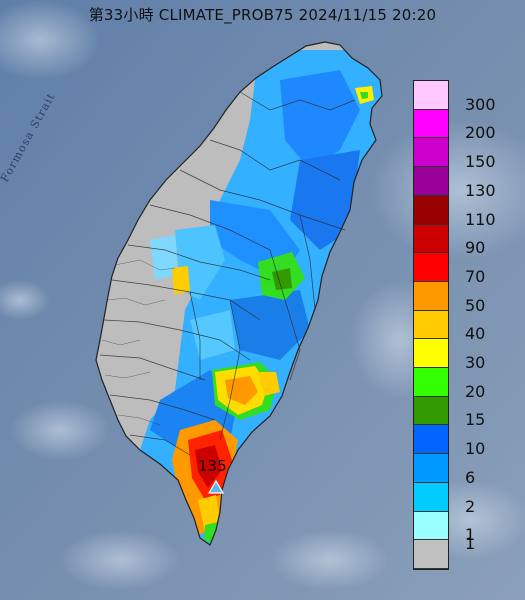  I want to click on triangle-icon, so click(216, 486).